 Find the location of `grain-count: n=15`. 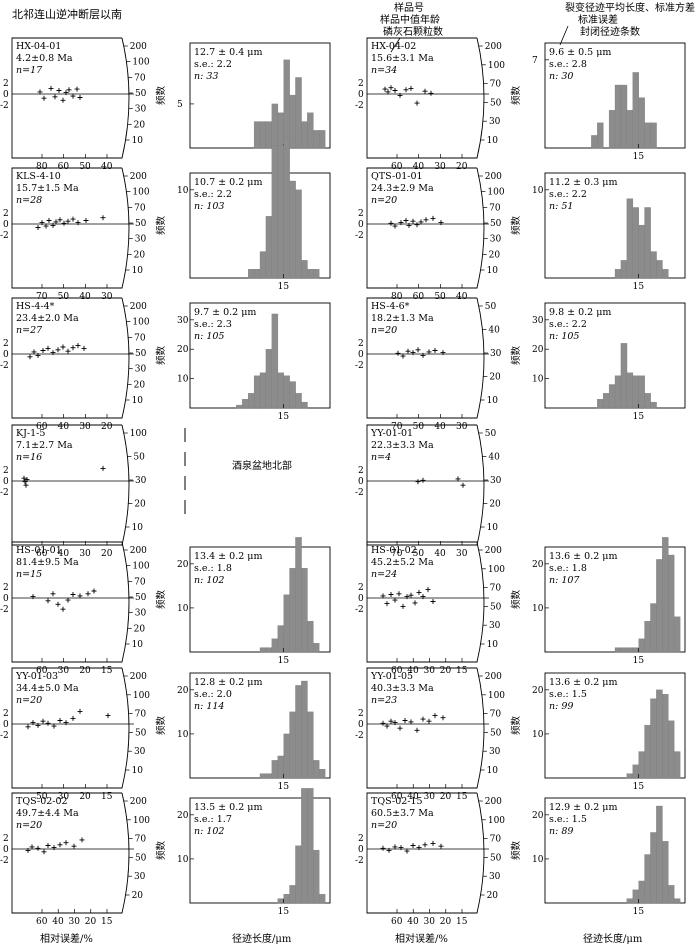

grain-count: n=15 is located at coordinates (29, 574).